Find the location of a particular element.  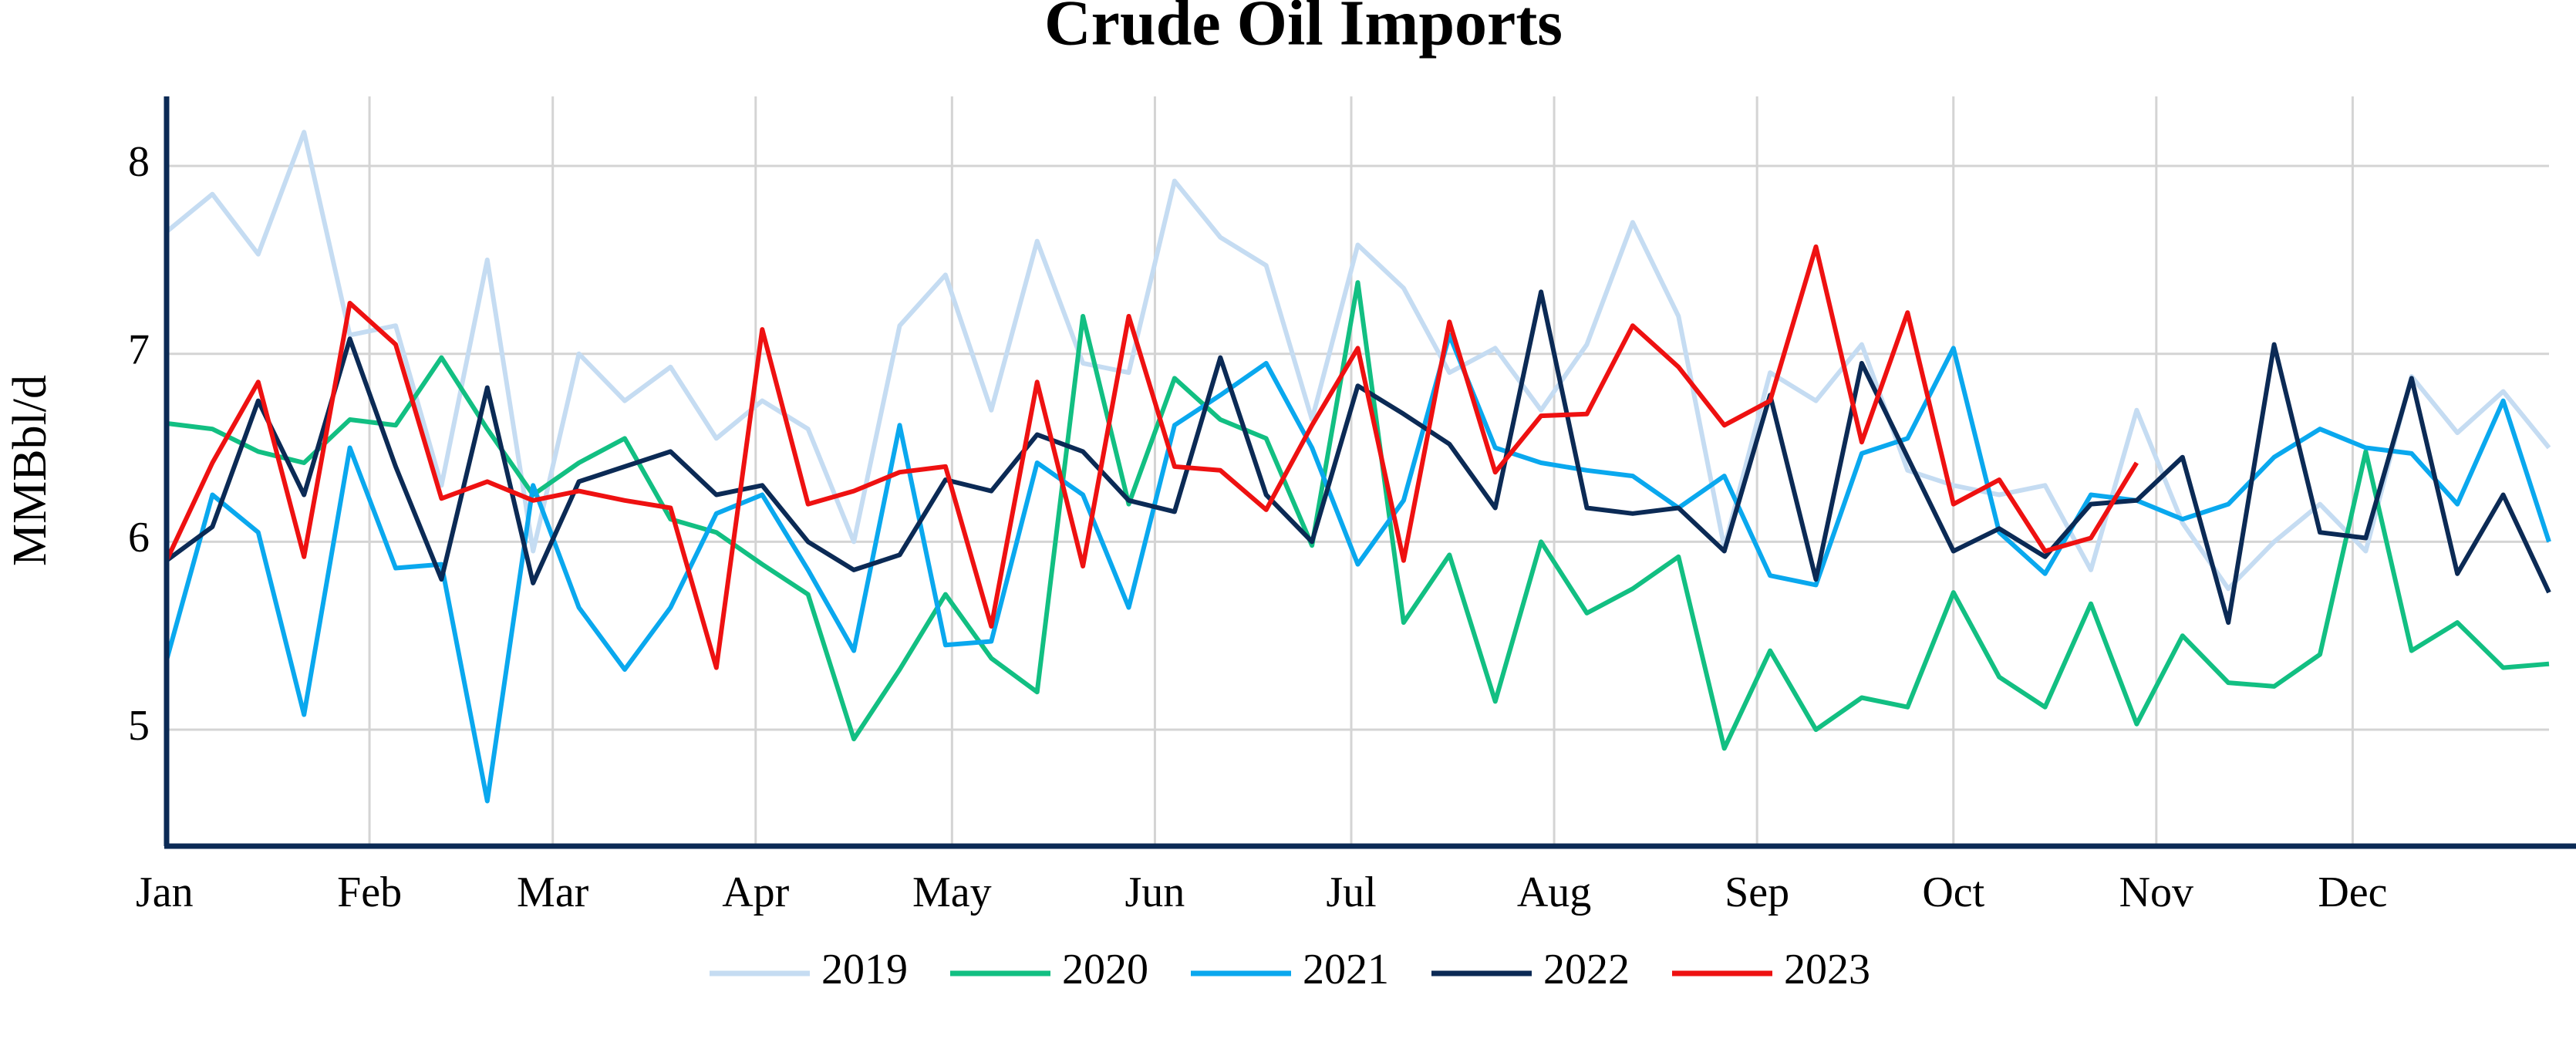

y-tick-label: 6 is located at coordinates (139, 538).